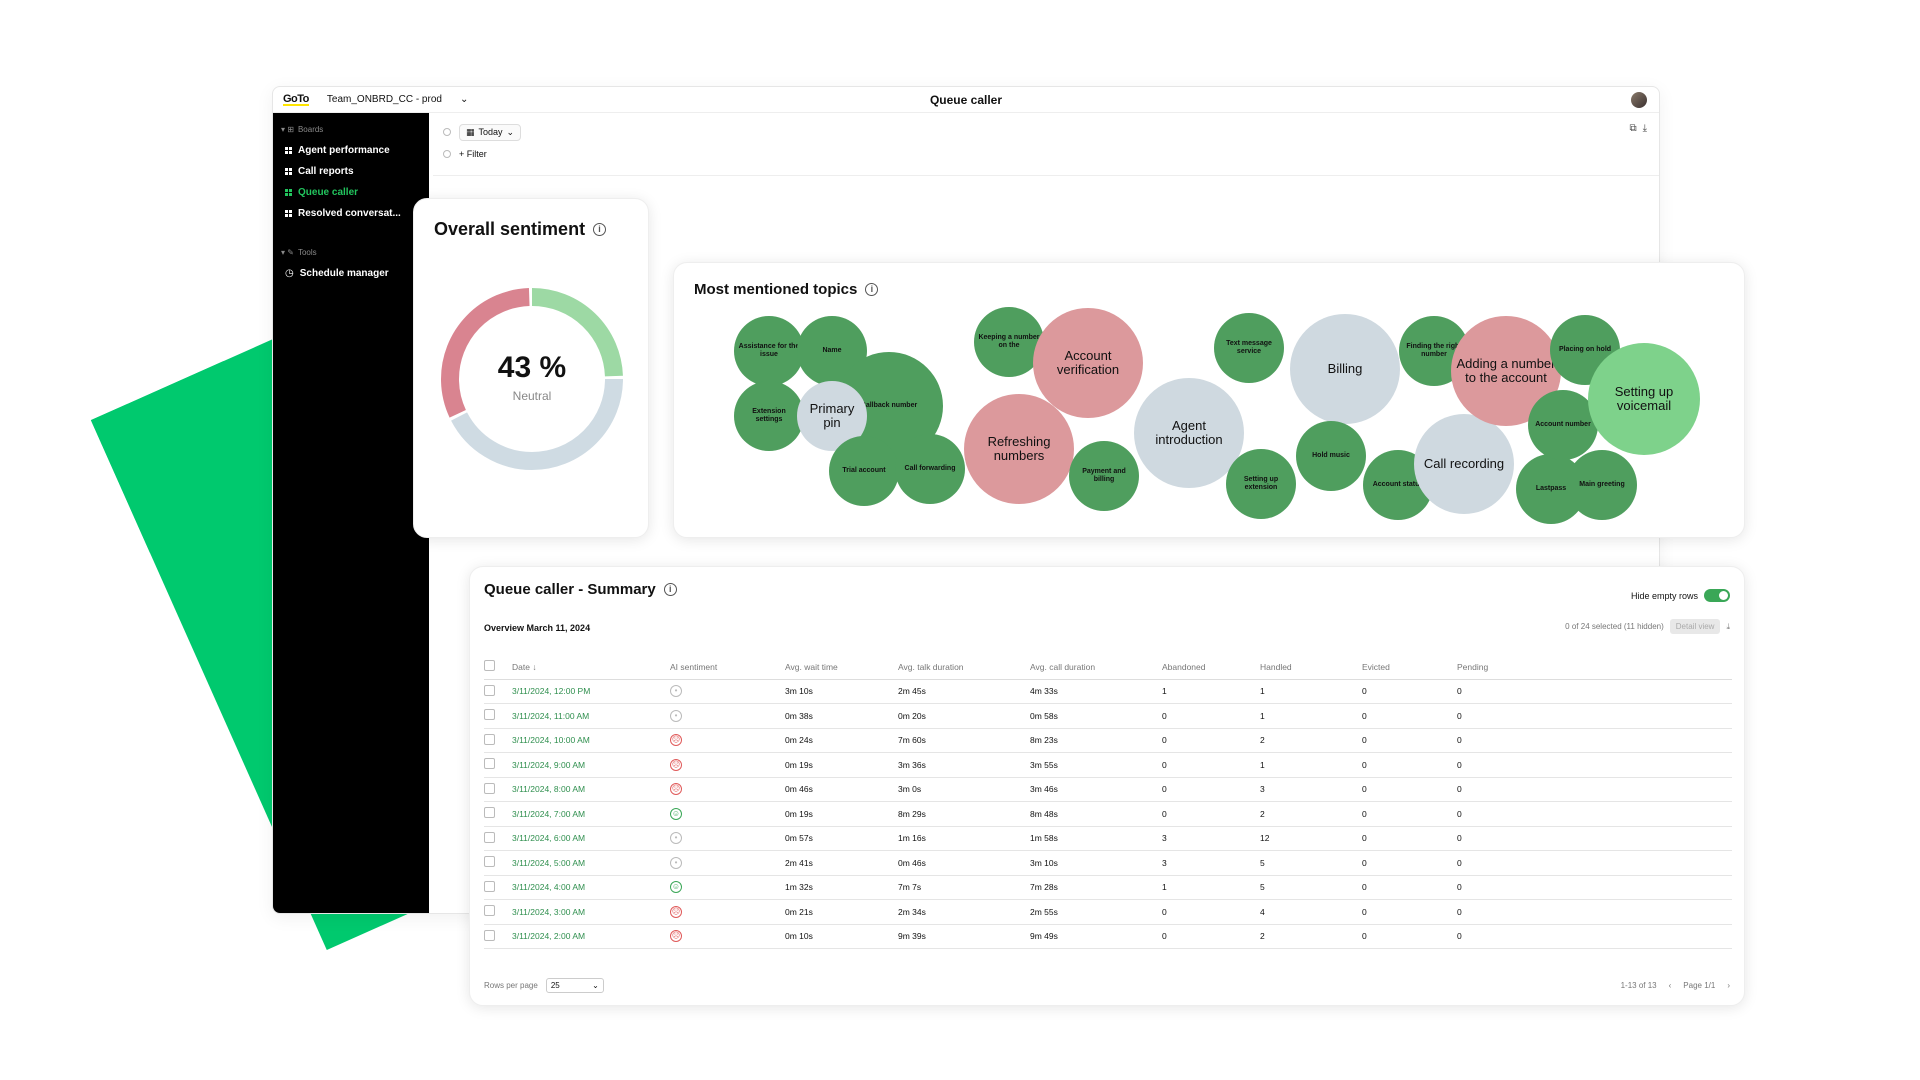  I want to click on cell-checkbox, so click(498, 814).